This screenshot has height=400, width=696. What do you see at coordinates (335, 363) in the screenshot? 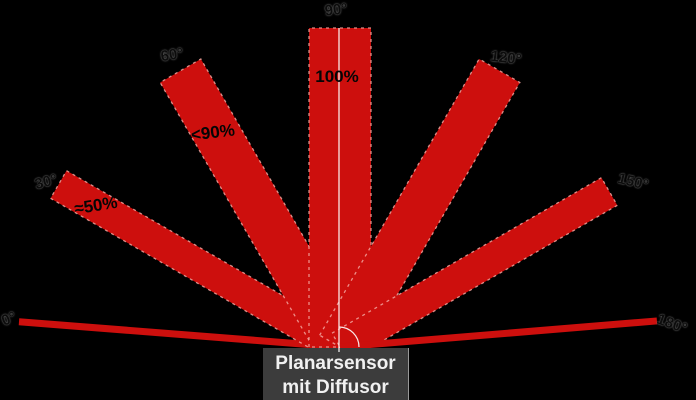
I see `sensor-label-line1: Planarsensor` at bounding box center [335, 363].